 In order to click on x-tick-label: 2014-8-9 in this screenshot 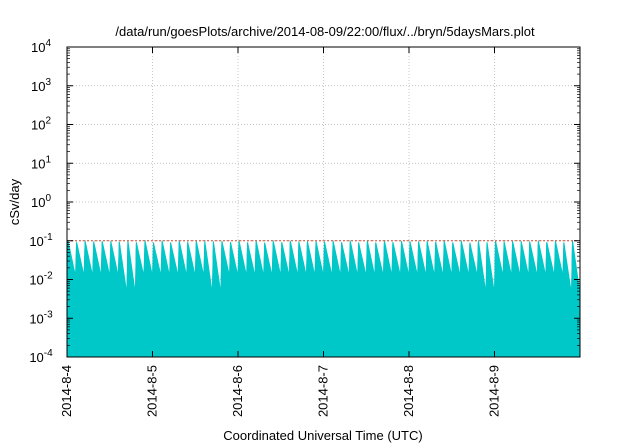, I will do `click(494, 391)`.